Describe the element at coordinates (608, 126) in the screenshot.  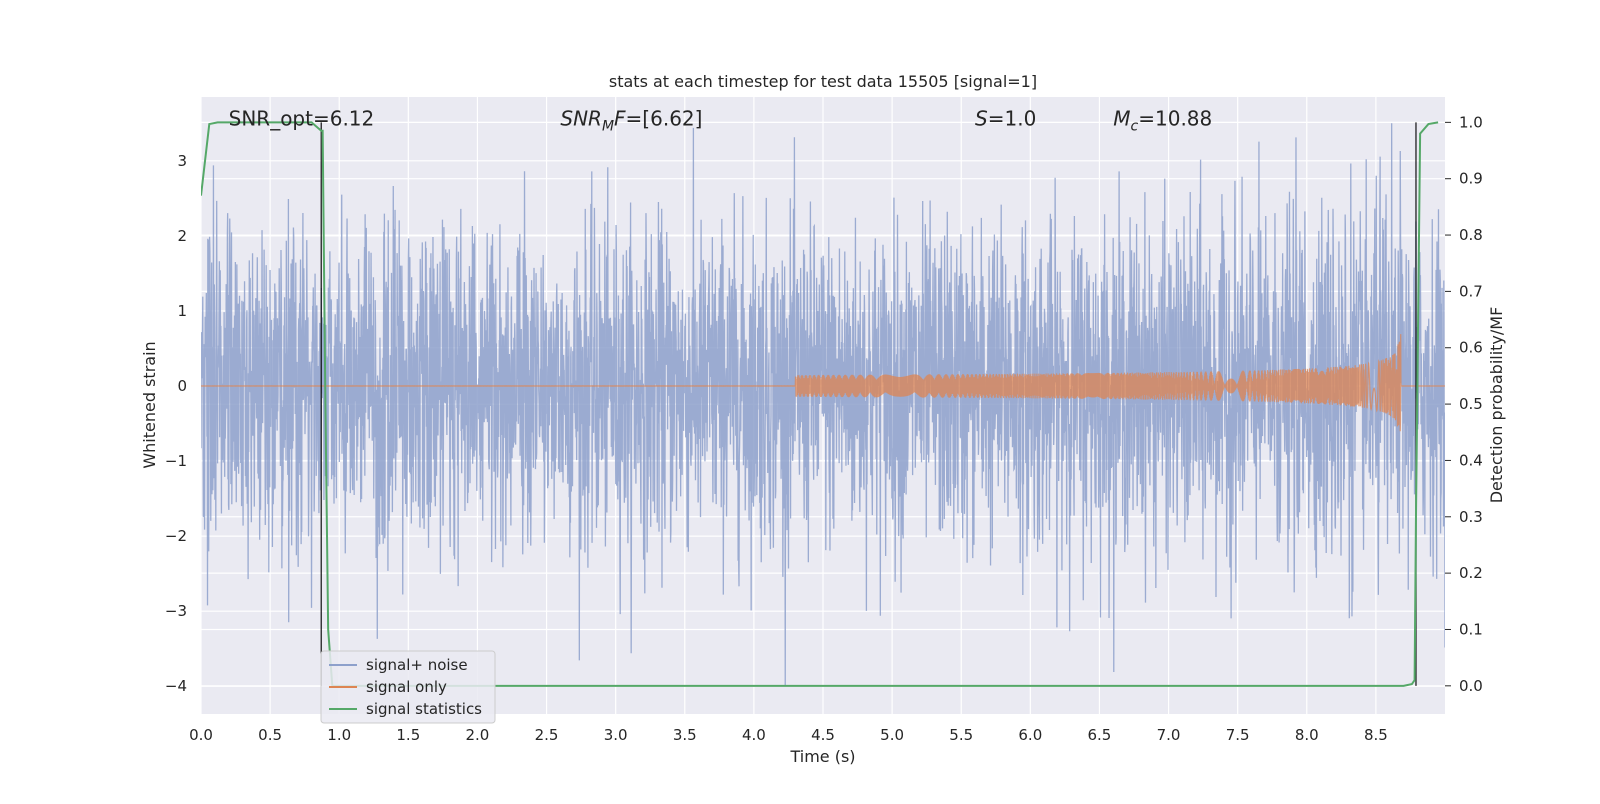
I see `annotation-subscript: M` at that location.